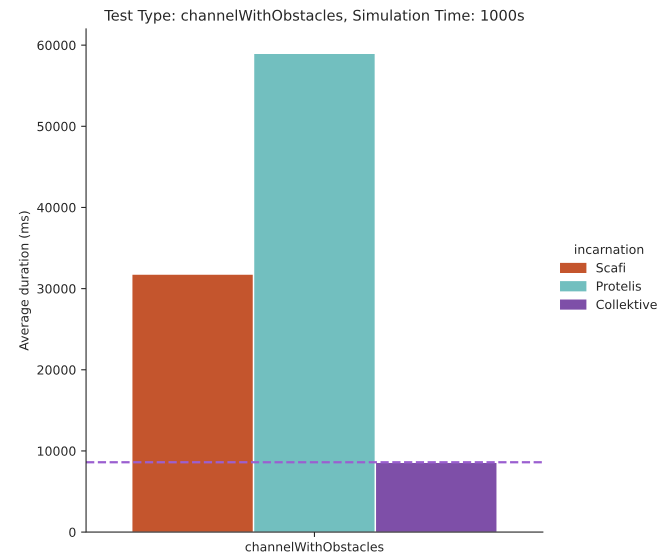 The height and width of the screenshot is (556, 662). What do you see at coordinates (618, 286) in the screenshot?
I see `legend-label: Protelis` at bounding box center [618, 286].